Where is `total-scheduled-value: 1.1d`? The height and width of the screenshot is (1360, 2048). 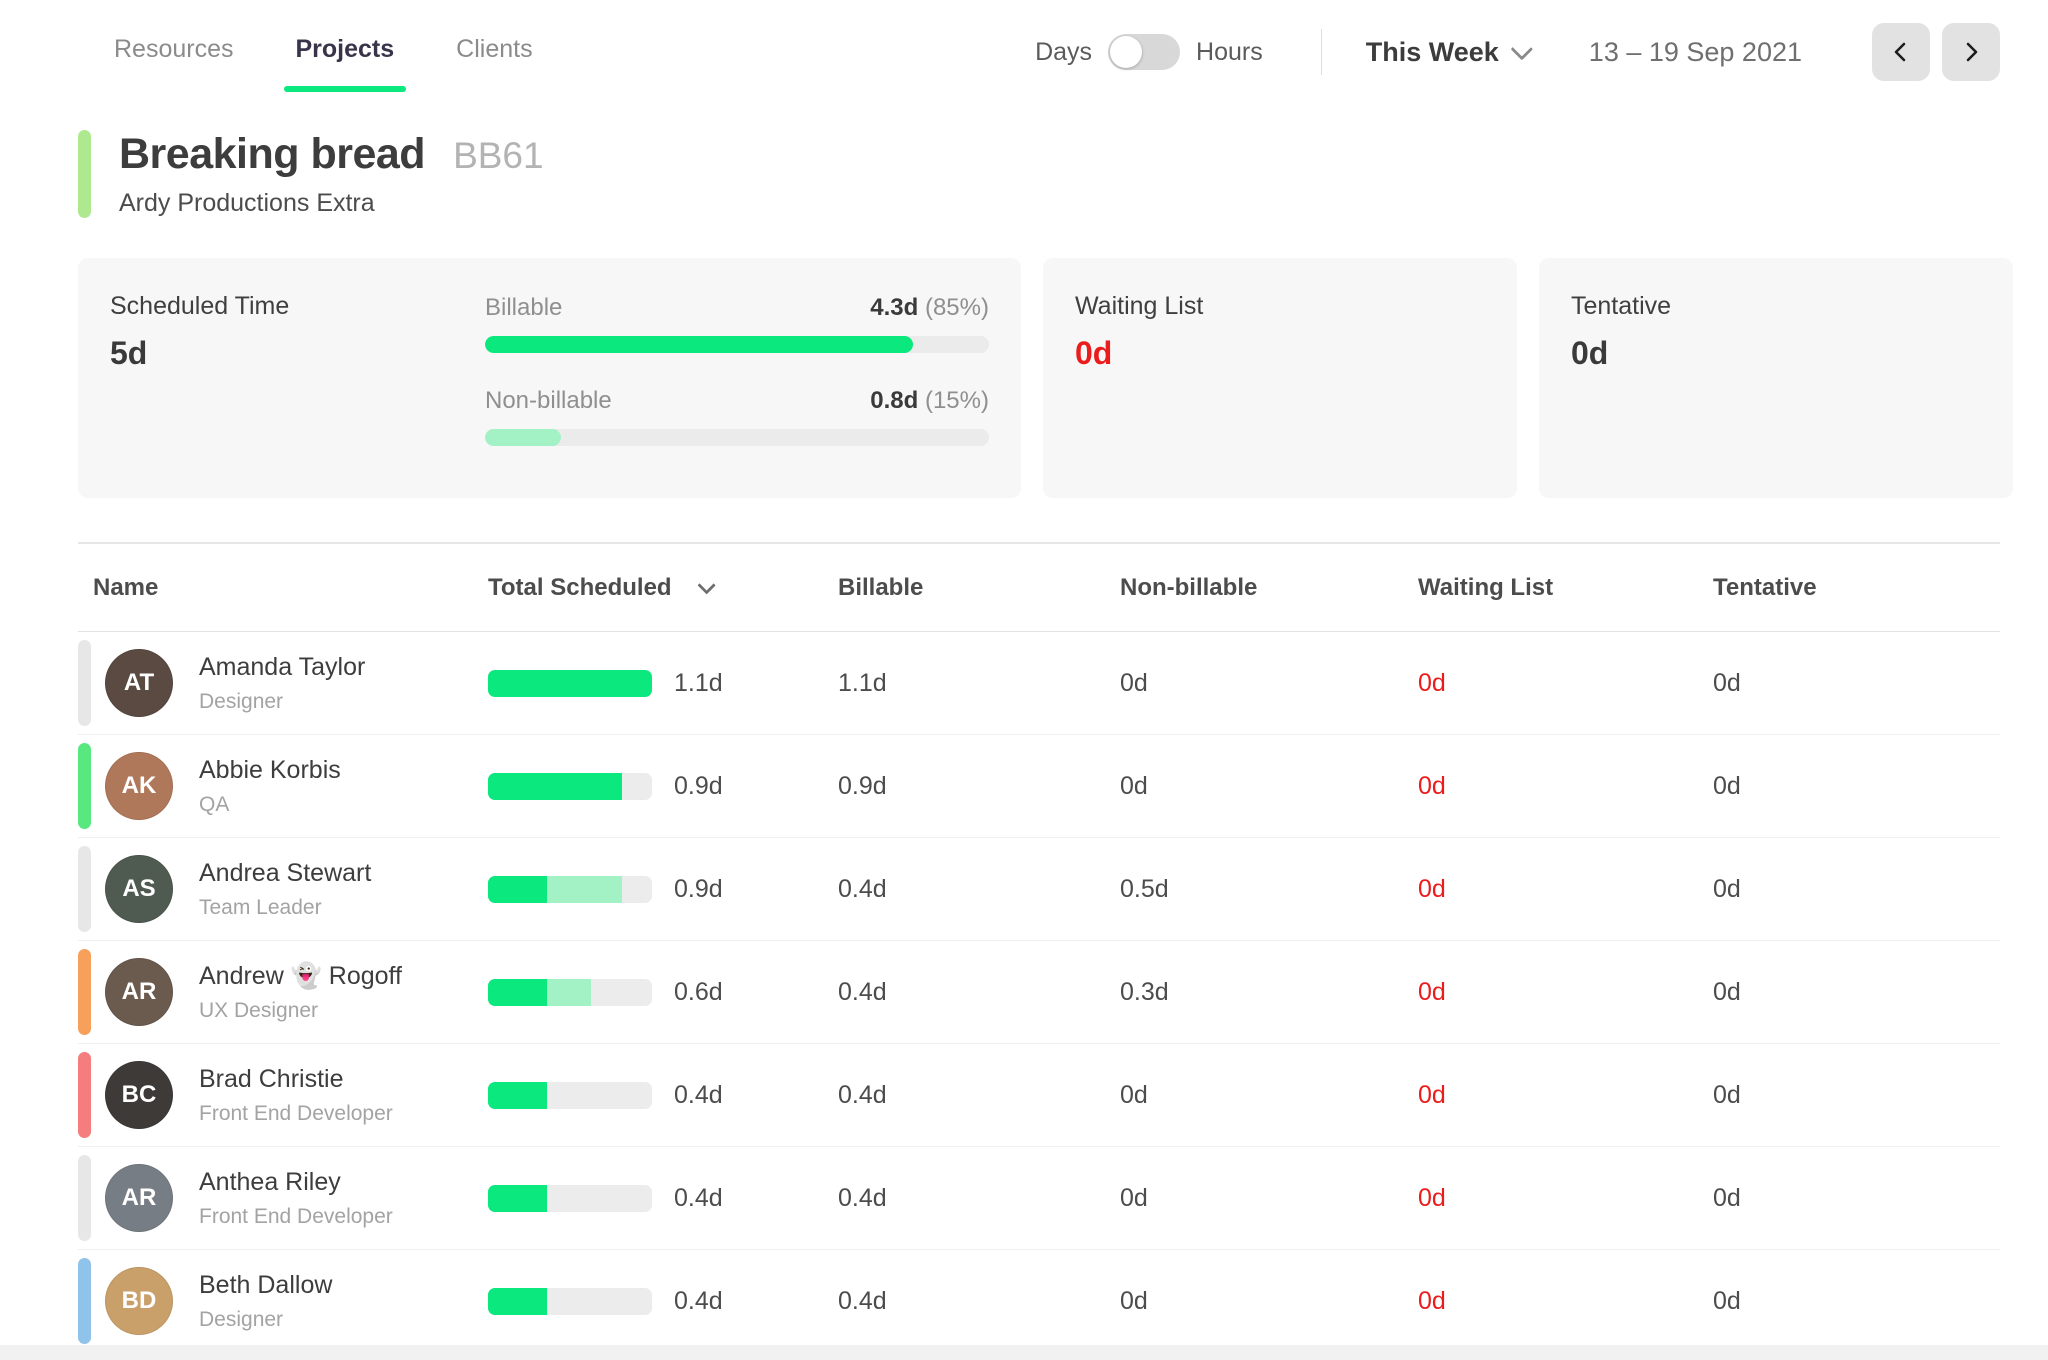
total-scheduled-value: 1.1d is located at coordinates (698, 682).